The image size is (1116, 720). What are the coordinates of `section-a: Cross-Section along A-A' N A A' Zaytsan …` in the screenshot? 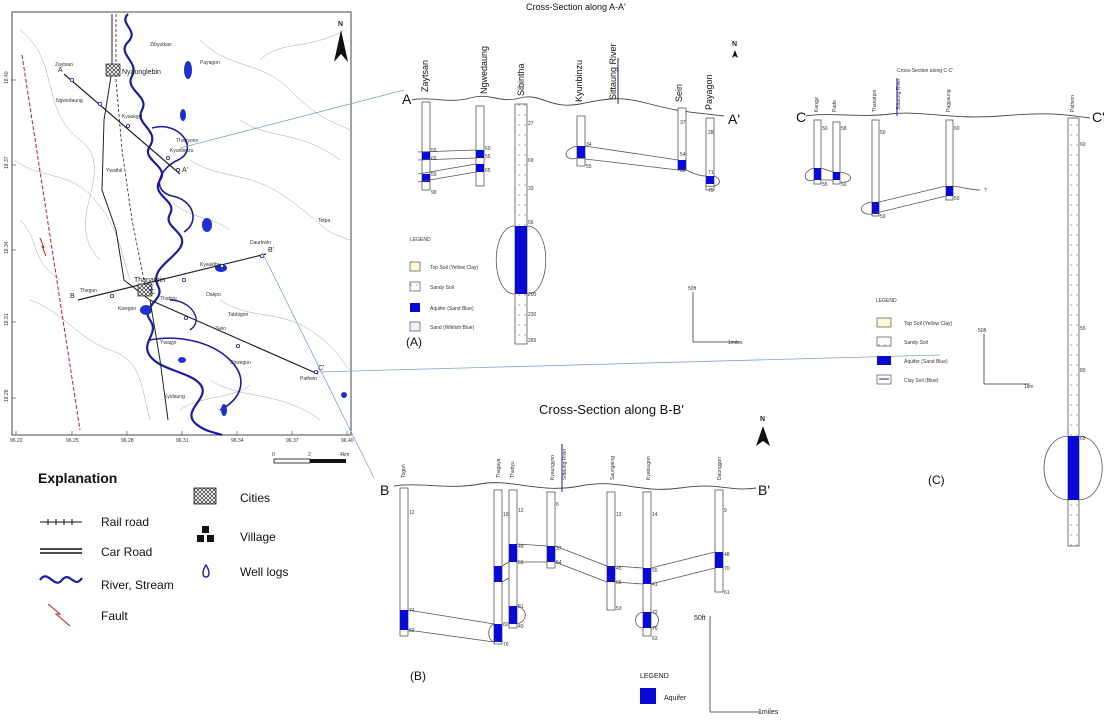 It's located at (572, 175).